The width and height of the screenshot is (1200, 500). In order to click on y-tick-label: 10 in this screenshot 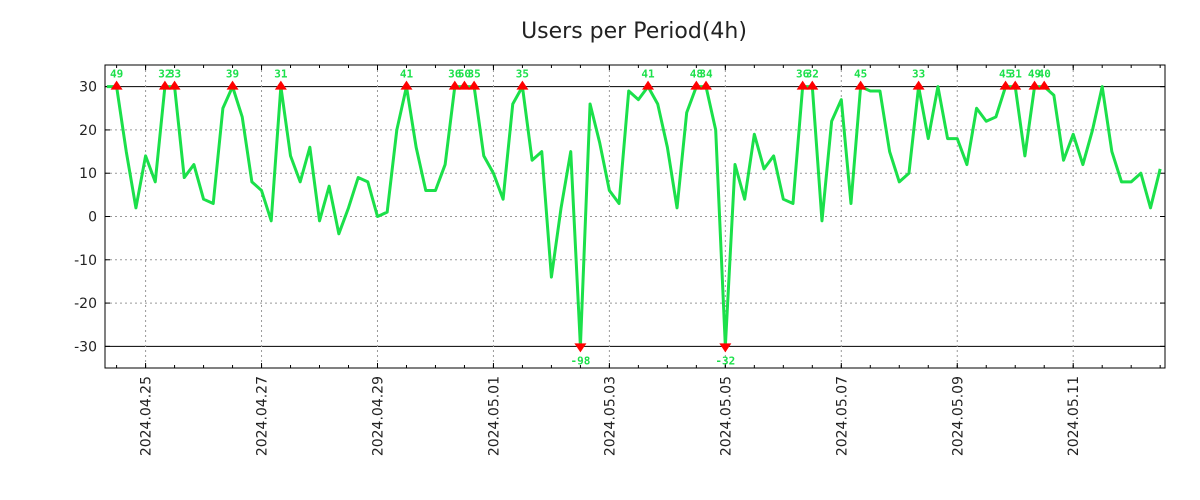, I will do `click(88, 174)`.